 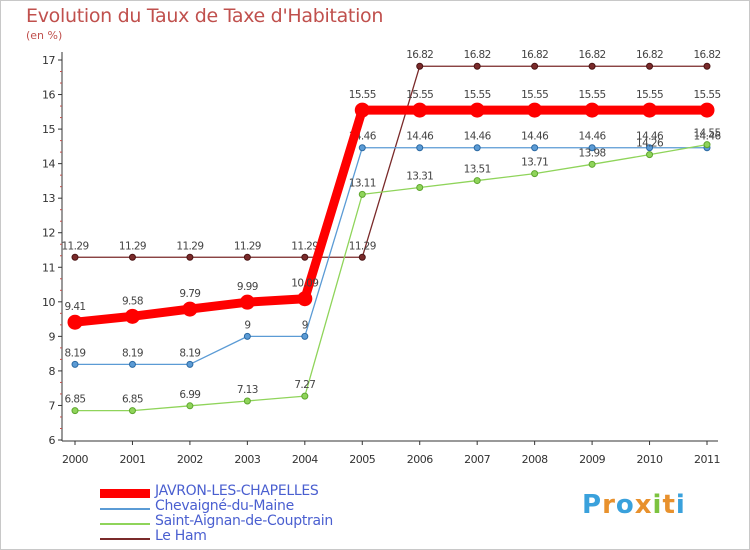 I want to click on legend-item: Chevaigné-du-Maine, so click(x=260, y=506).